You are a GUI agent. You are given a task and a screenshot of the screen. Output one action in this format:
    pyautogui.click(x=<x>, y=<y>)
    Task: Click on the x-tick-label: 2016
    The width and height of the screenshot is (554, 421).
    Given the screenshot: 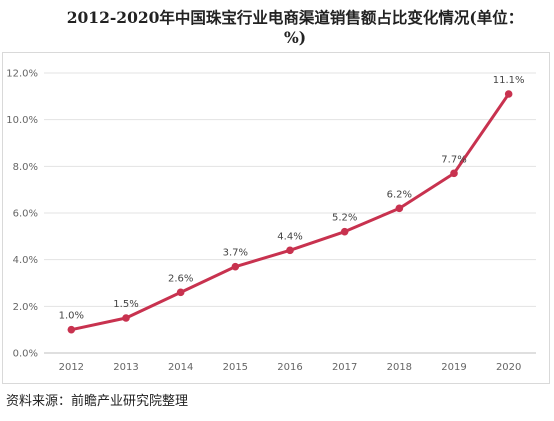 What is the action you would take?
    pyautogui.click(x=289, y=367)
    